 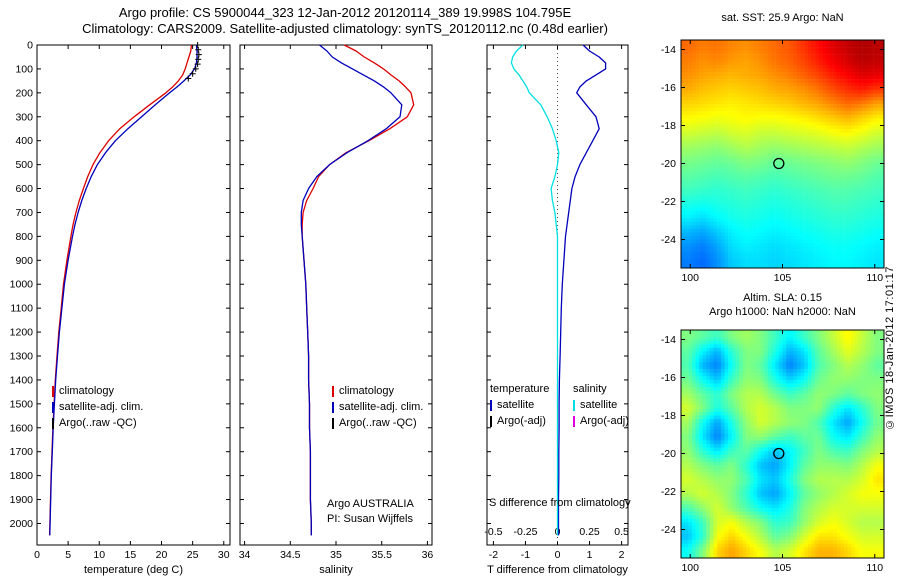 I want to click on axis-tick-label: 1400, so click(x=22, y=380).